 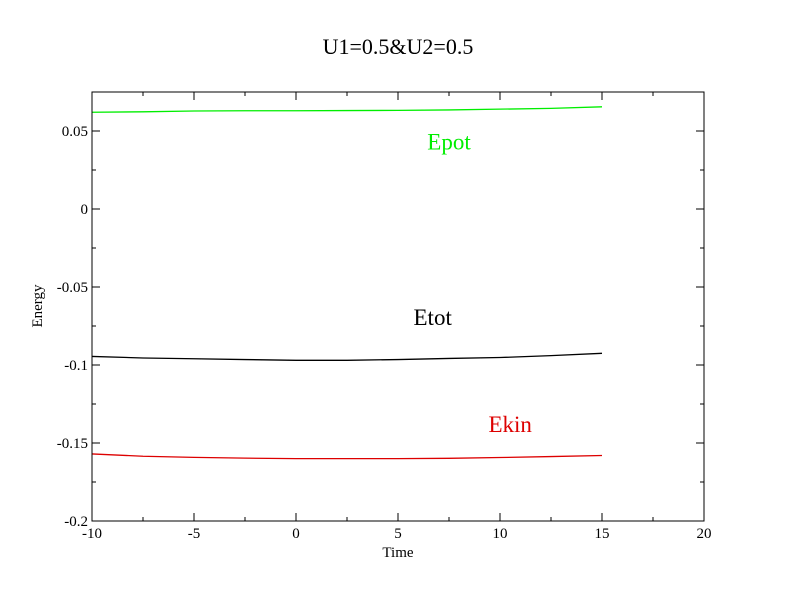 What do you see at coordinates (473, 283) in the screenshot?
I see `series-annotations: Epot Etot Ekin` at bounding box center [473, 283].